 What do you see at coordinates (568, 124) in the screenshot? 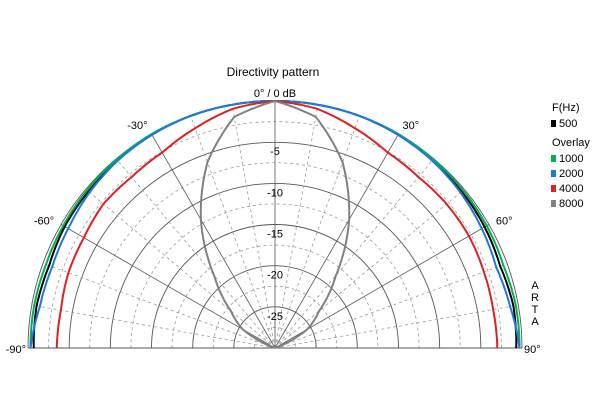
I see `legend-item-500: 500` at bounding box center [568, 124].